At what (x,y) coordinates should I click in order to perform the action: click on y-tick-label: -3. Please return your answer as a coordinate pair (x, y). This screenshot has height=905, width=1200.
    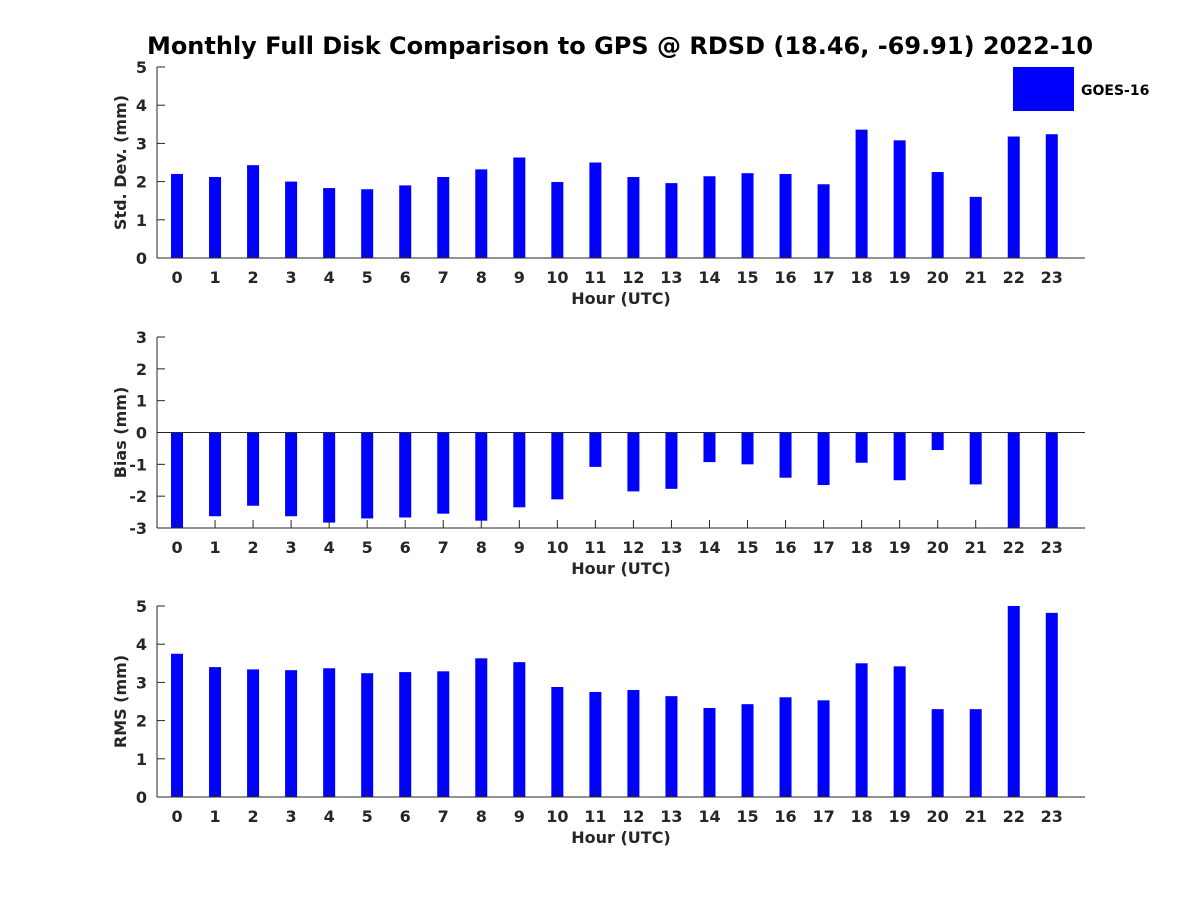
    Looking at the image, I should click on (138, 528).